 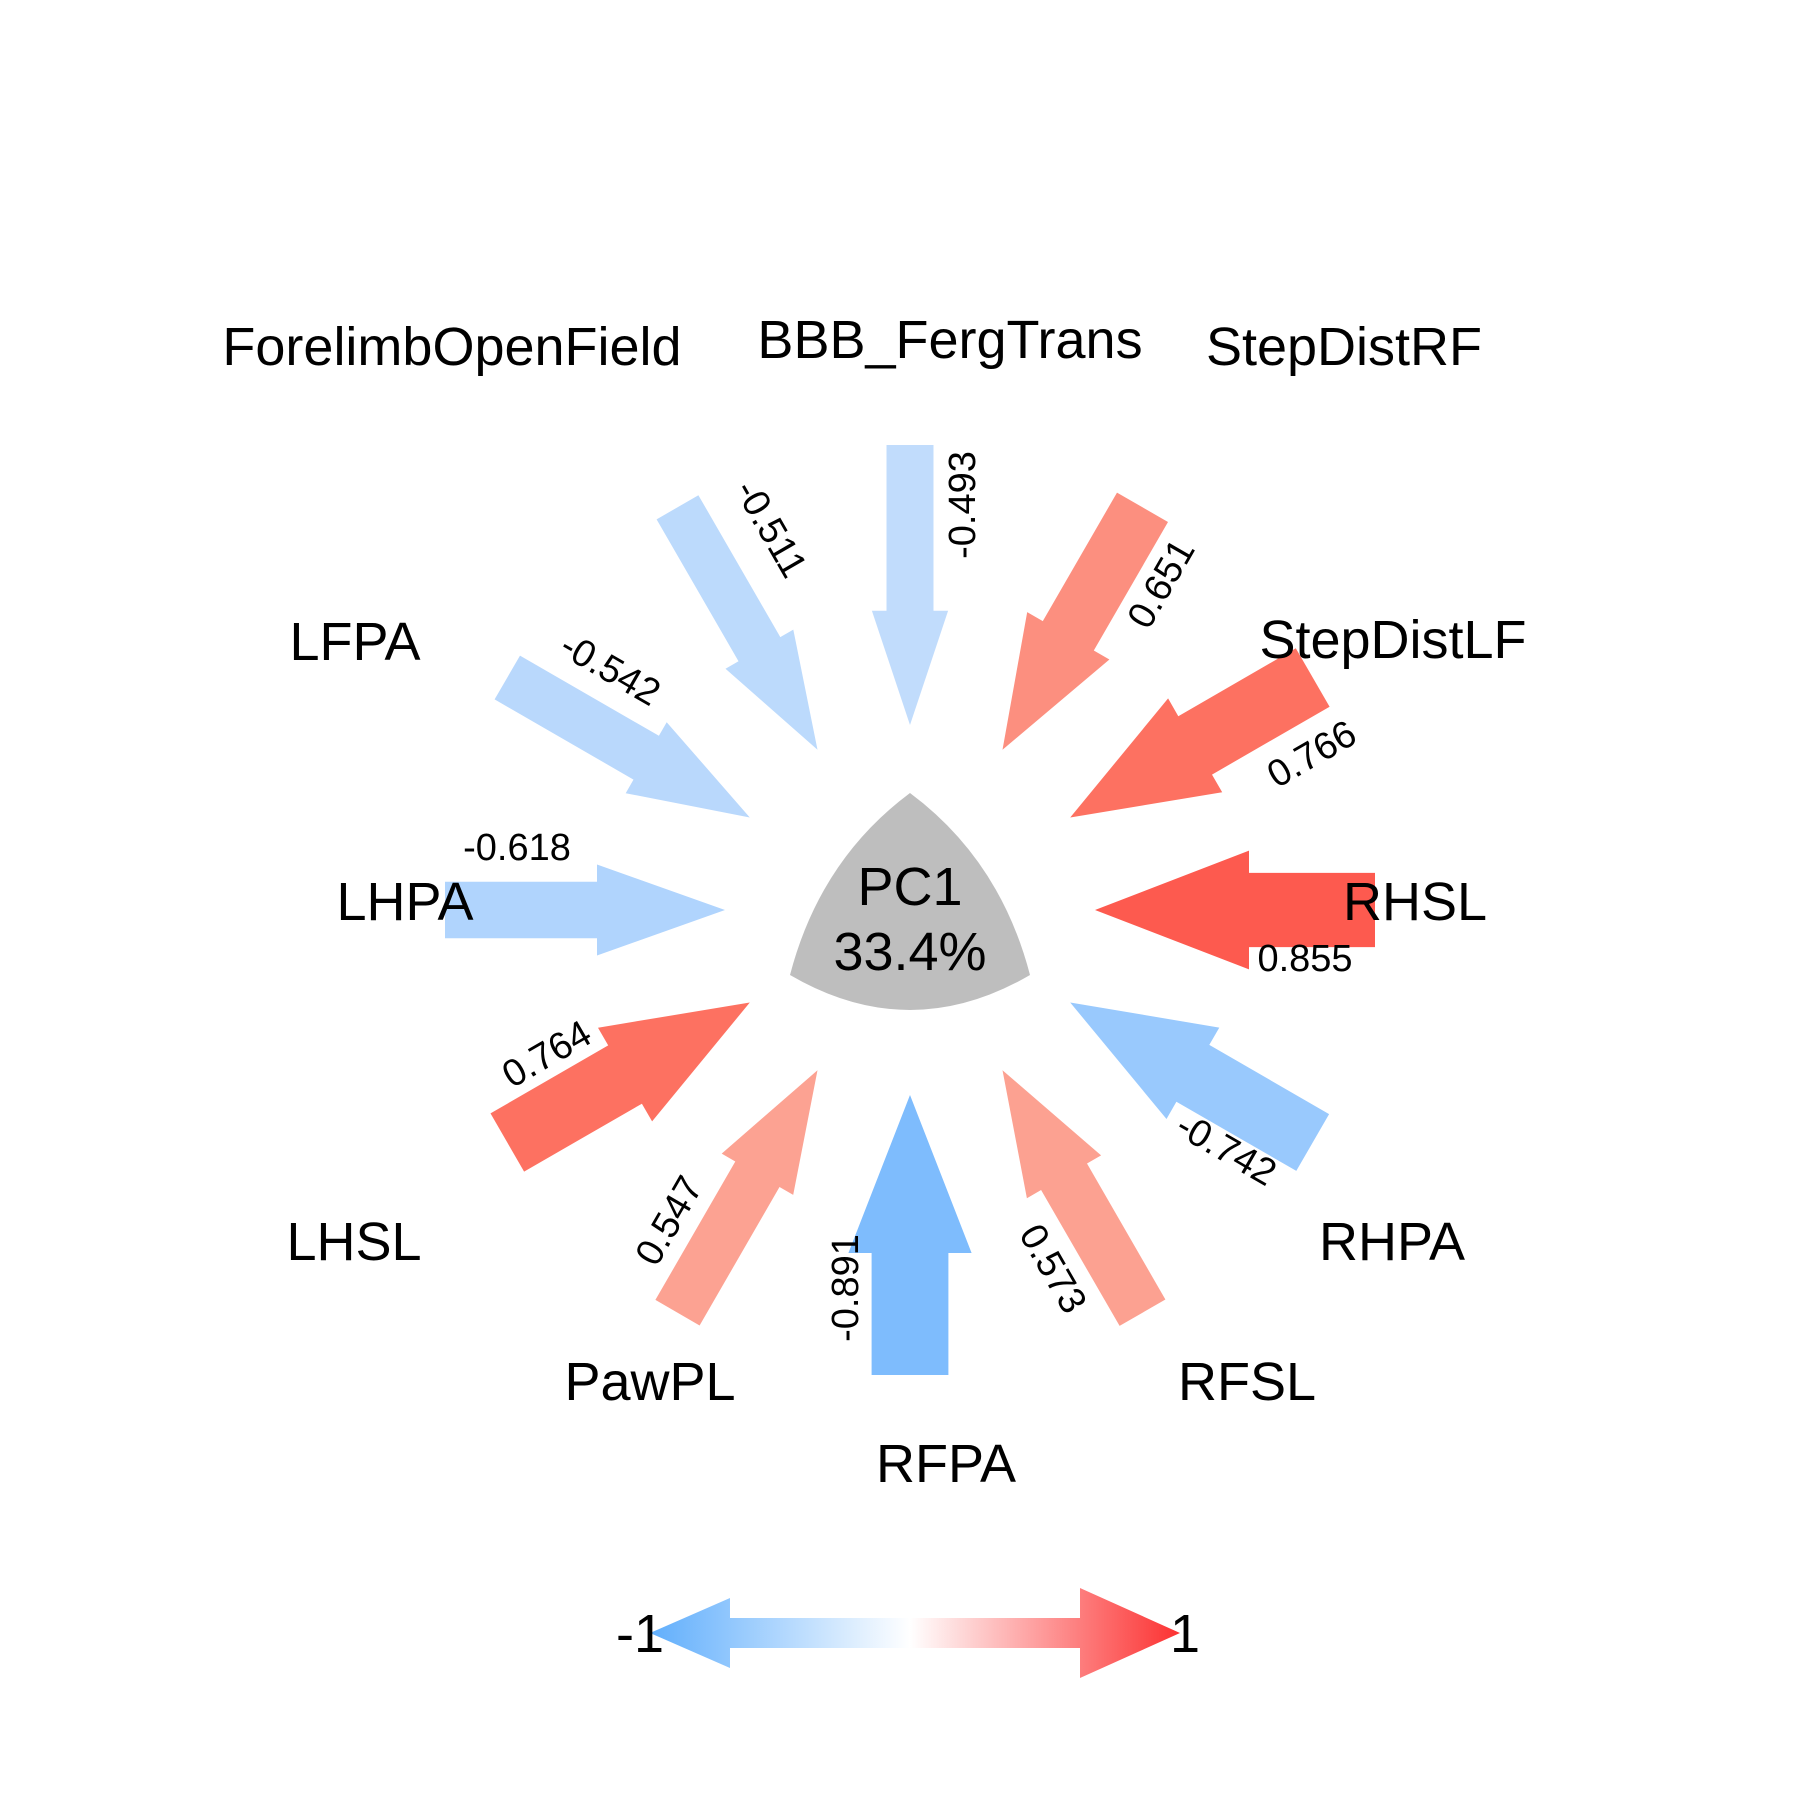 What do you see at coordinates (1200, 733) in the screenshot?
I see `loading-arrow-stepdistlf` at bounding box center [1200, 733].